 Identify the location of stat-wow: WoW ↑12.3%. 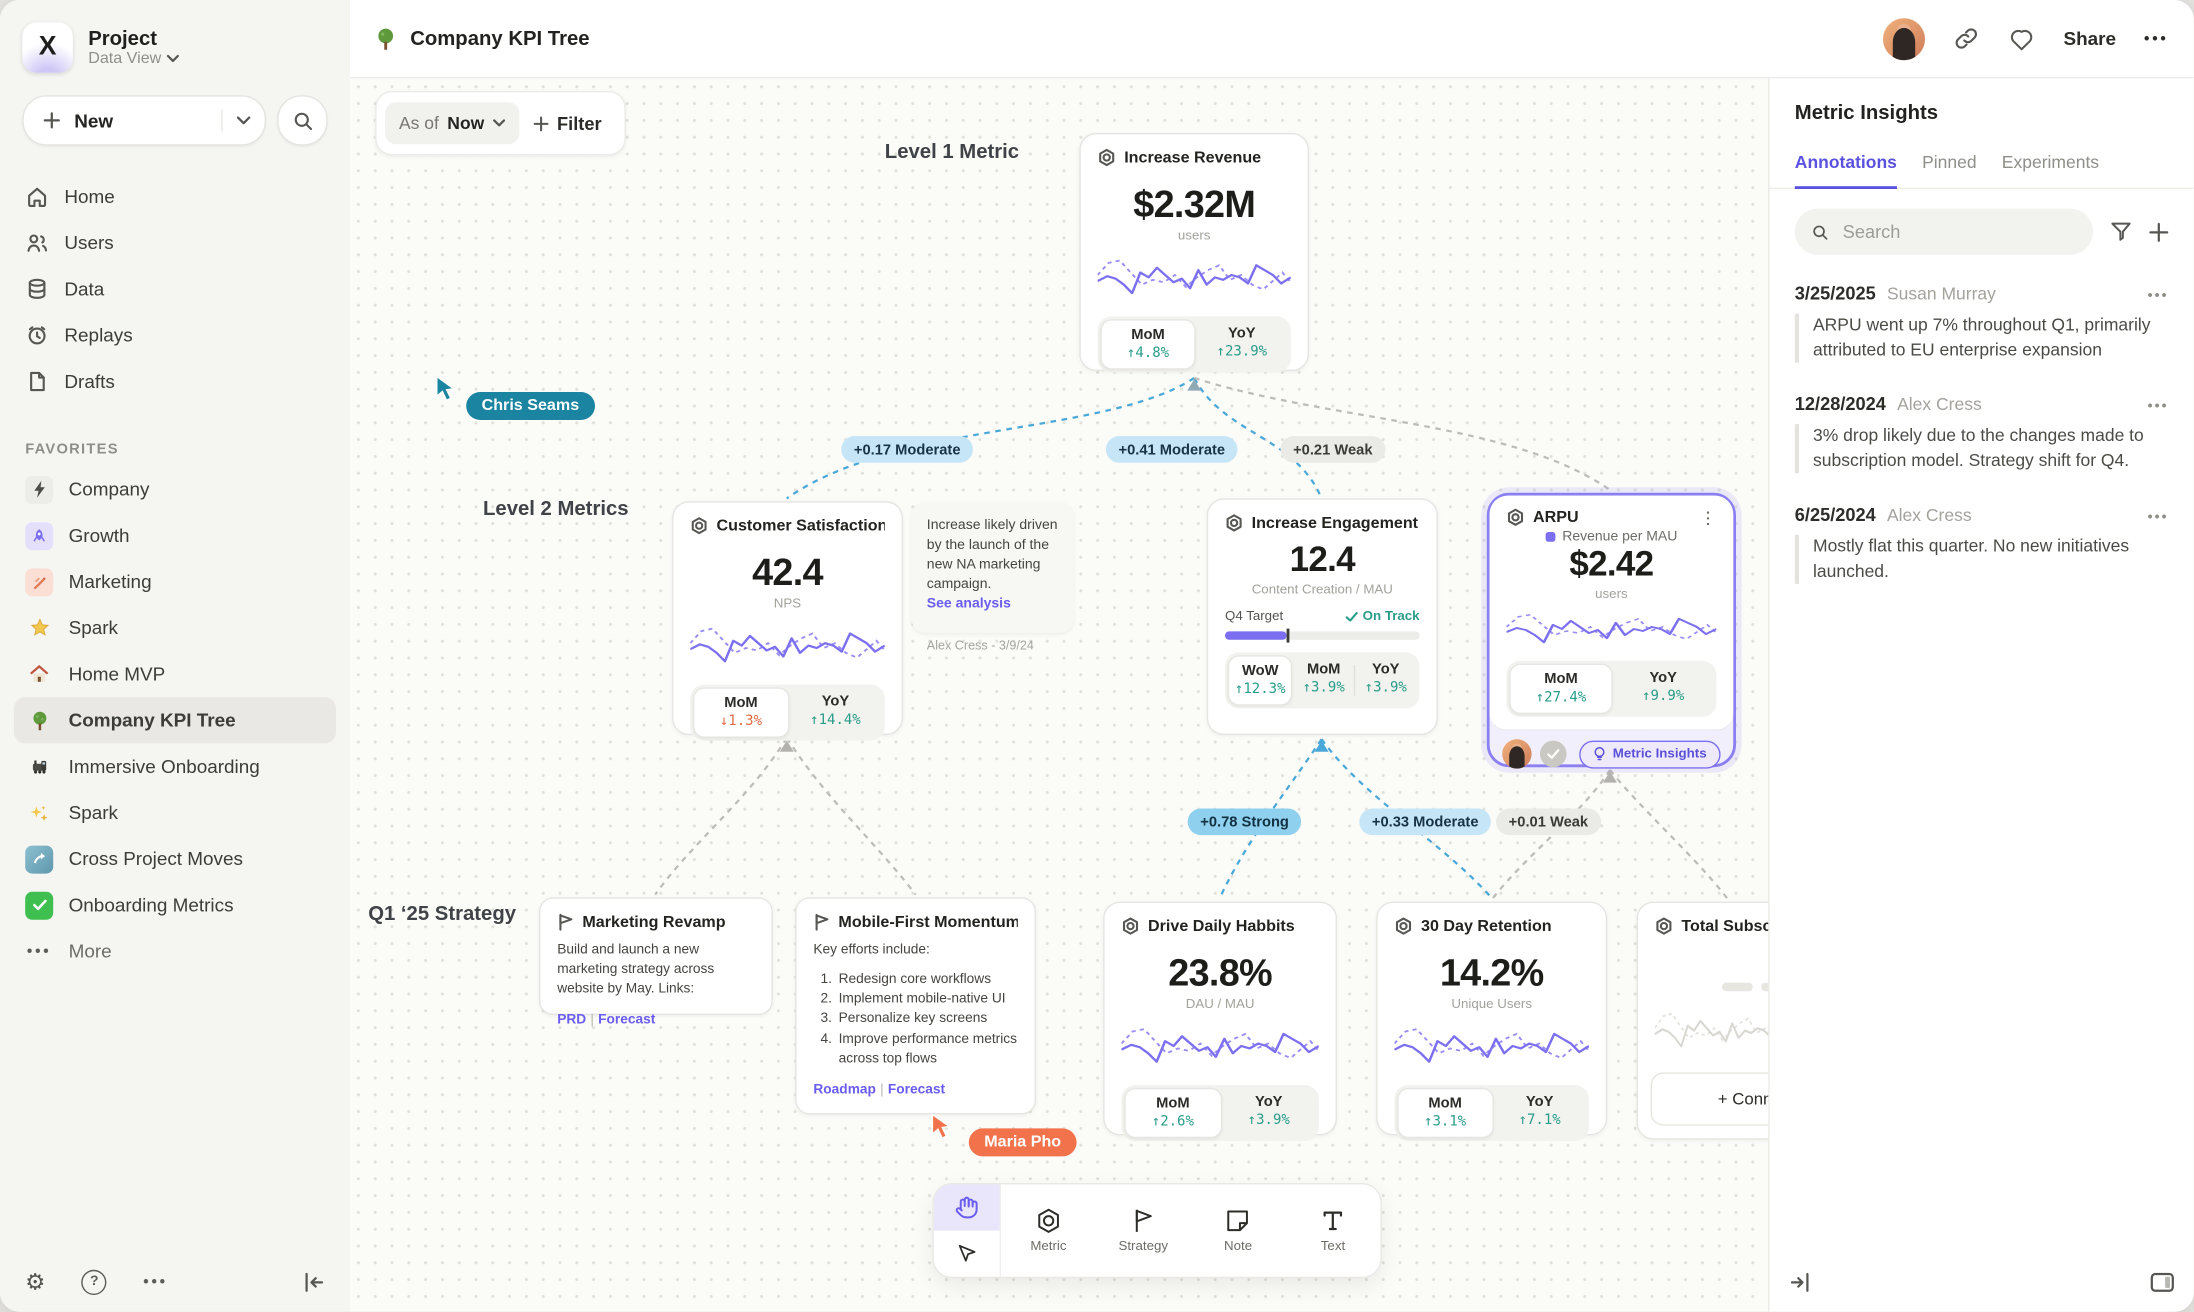
(1260, 680).